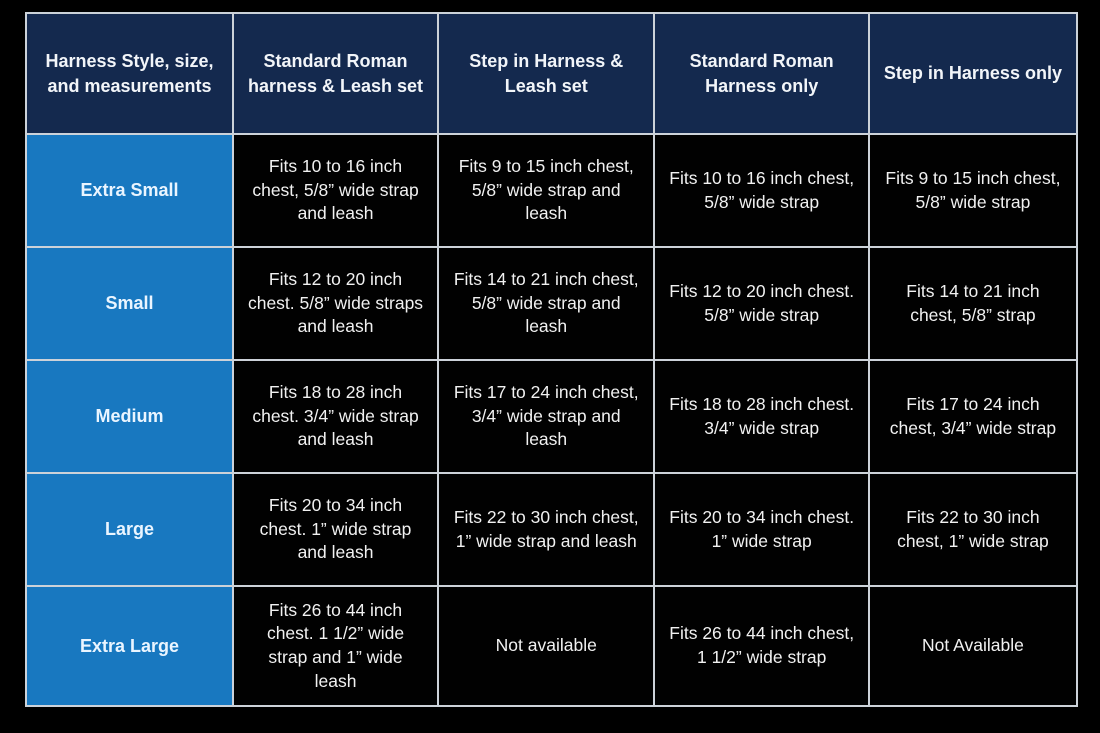 This screenshot has width=1100, height=733. Describe the element at coordinates (129, 646) in the screenshot. I see `size-label-extra-large: Extra Large` at that location.